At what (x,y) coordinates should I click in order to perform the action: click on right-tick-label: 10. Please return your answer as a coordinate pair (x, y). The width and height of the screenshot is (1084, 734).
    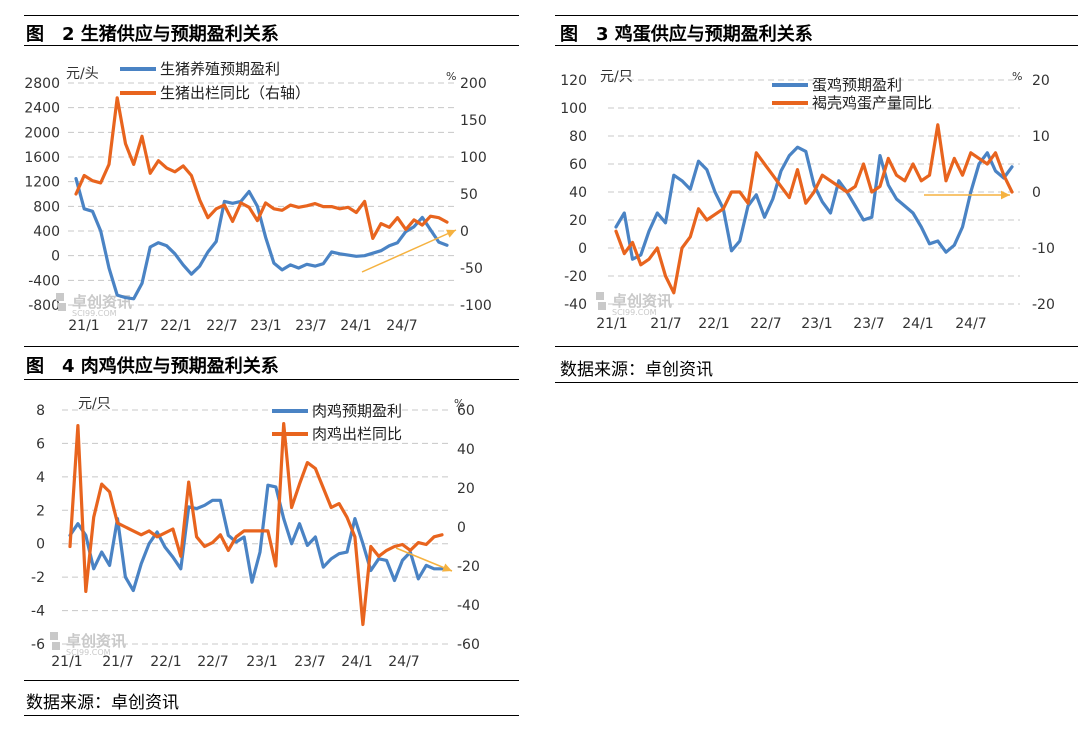
    Looking at the image, I should click on (1041, 137).